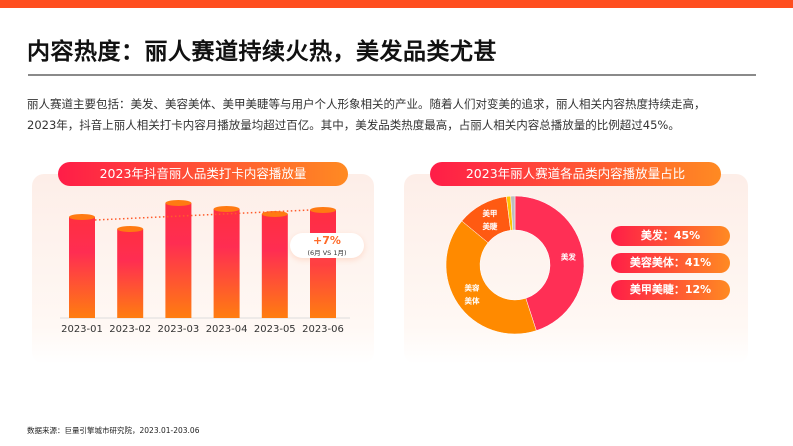  I want to click on legend-item: 美甲美睫：12%, so click(670, 290).